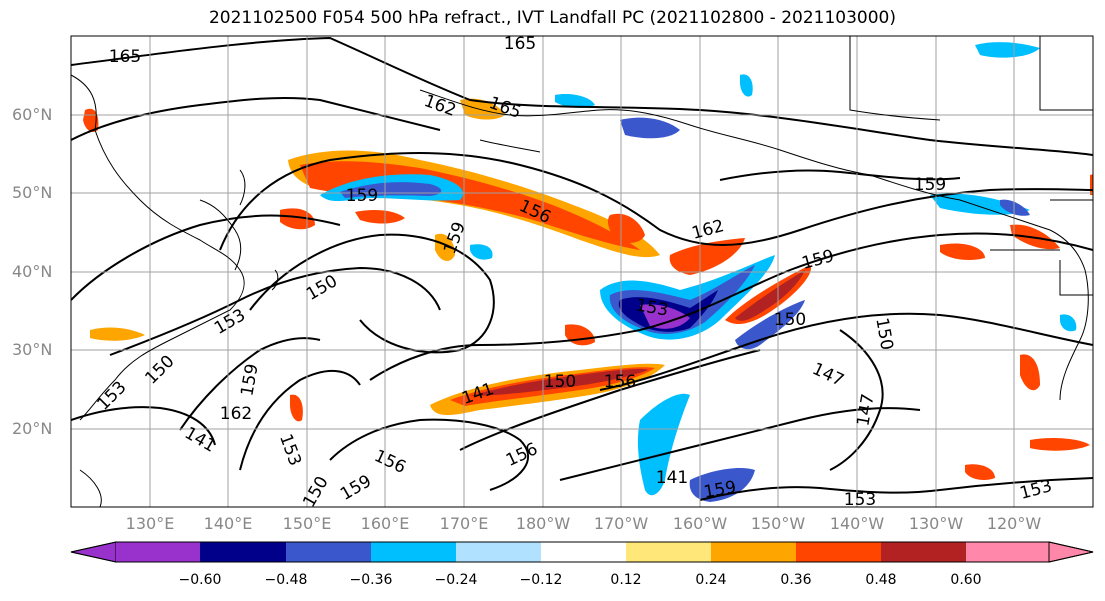 The image size is (1105, 601). Describe the element at coordinates (32, 349) in the screenshot. I see `lat-label-30n: 30°N` at that location.